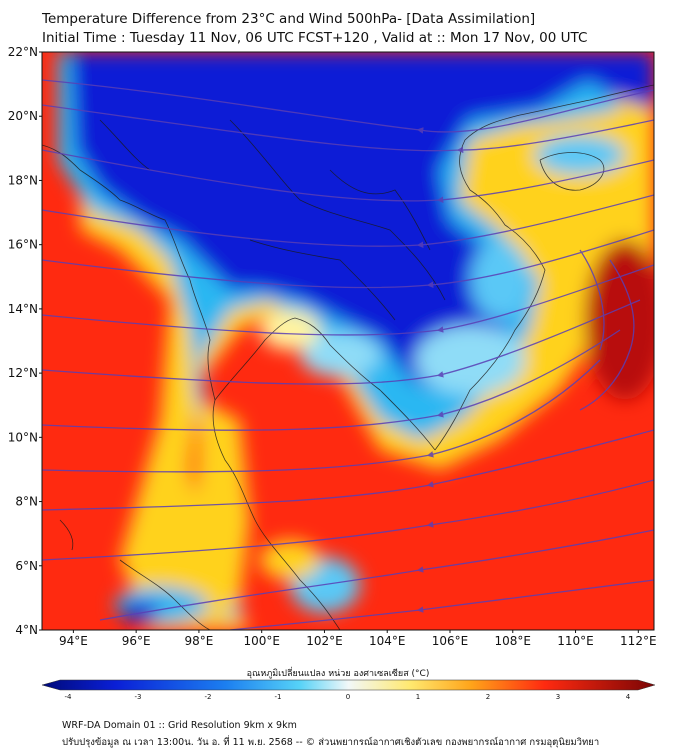 This screenshot has width=676, height=756. Describe the element at coordinates (23, 245) in the screenshot. I see `lat-tick-label: 16°N` at that location.